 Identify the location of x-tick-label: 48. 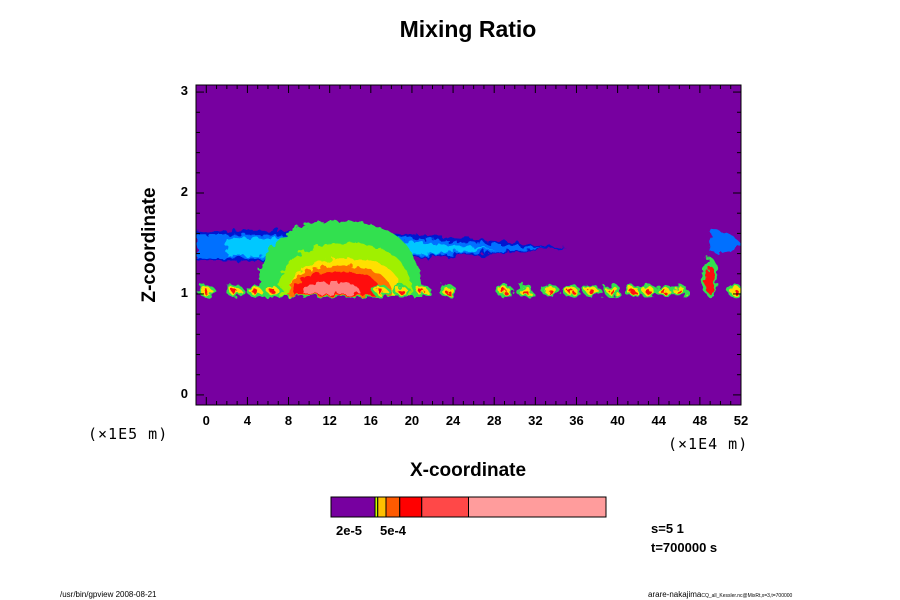
(700, 420).